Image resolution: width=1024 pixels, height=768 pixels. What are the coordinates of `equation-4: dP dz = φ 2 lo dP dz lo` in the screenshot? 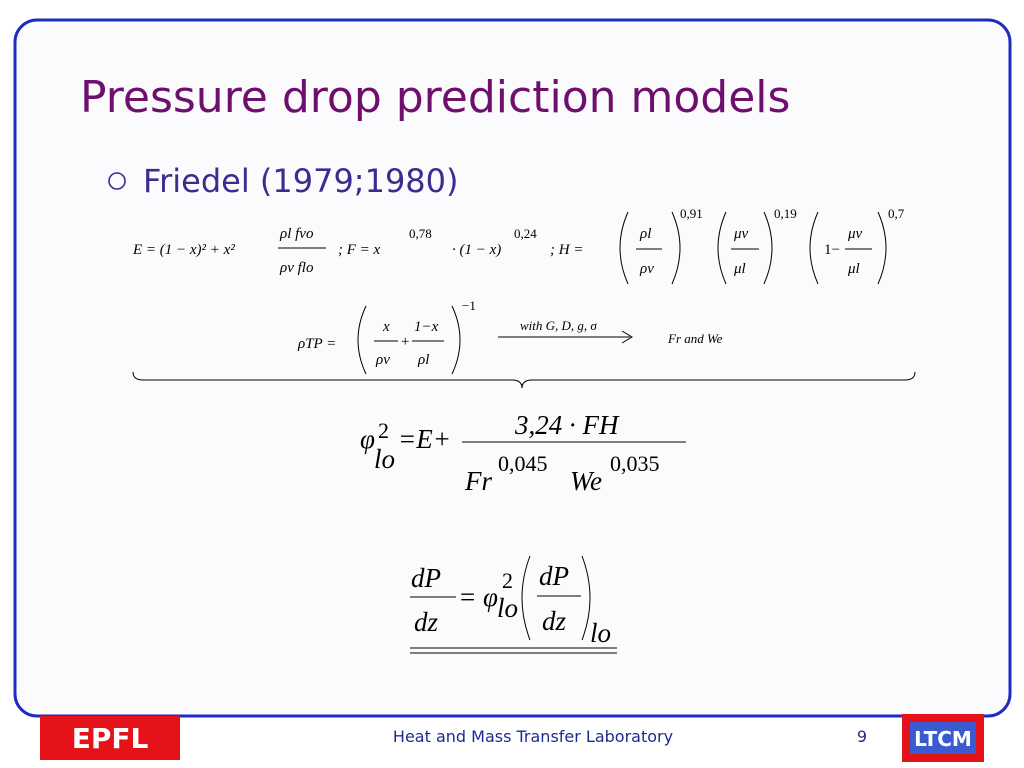 It's located at (513, 604).